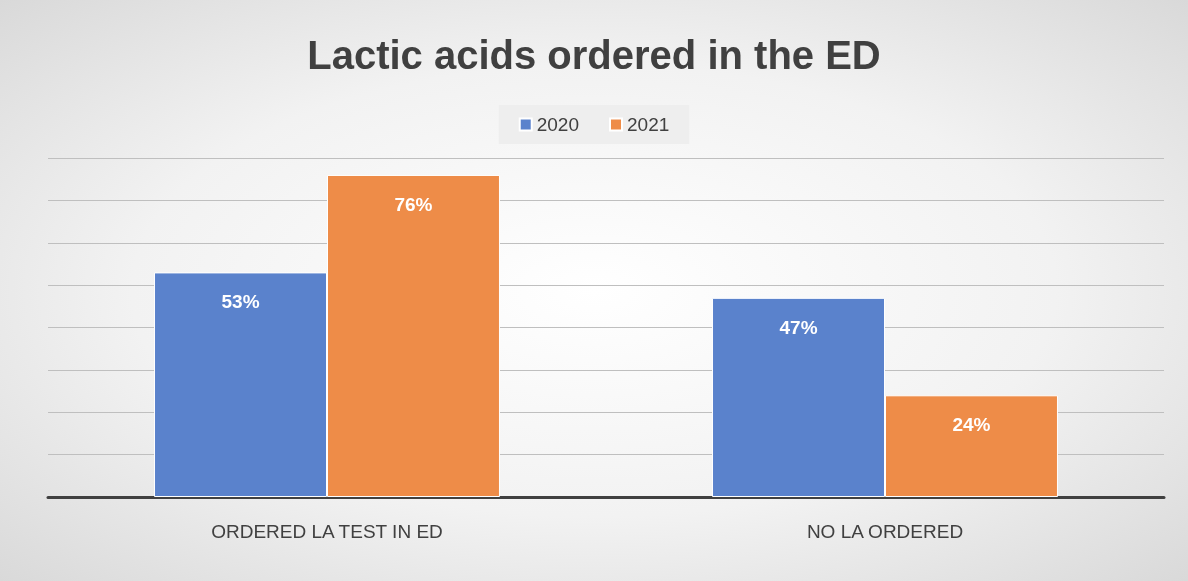 This screenshot has height=581, width=1188. Describe the element at coordinates (648, 124) in the screenshot. I see `legend-label: 2021` at that location.